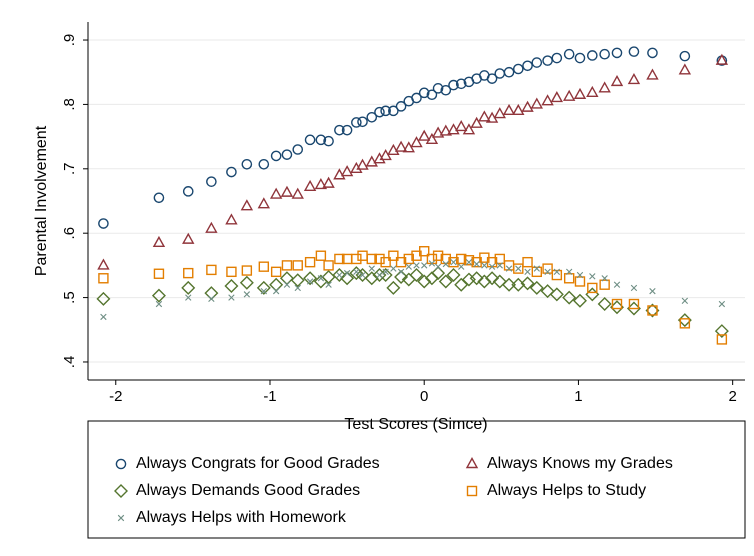 The height and width of the screenshot is (556, 754). Describe the element at coordinates (115, 396) in the screenshot. I see `x-tick-label: -2` at that location.